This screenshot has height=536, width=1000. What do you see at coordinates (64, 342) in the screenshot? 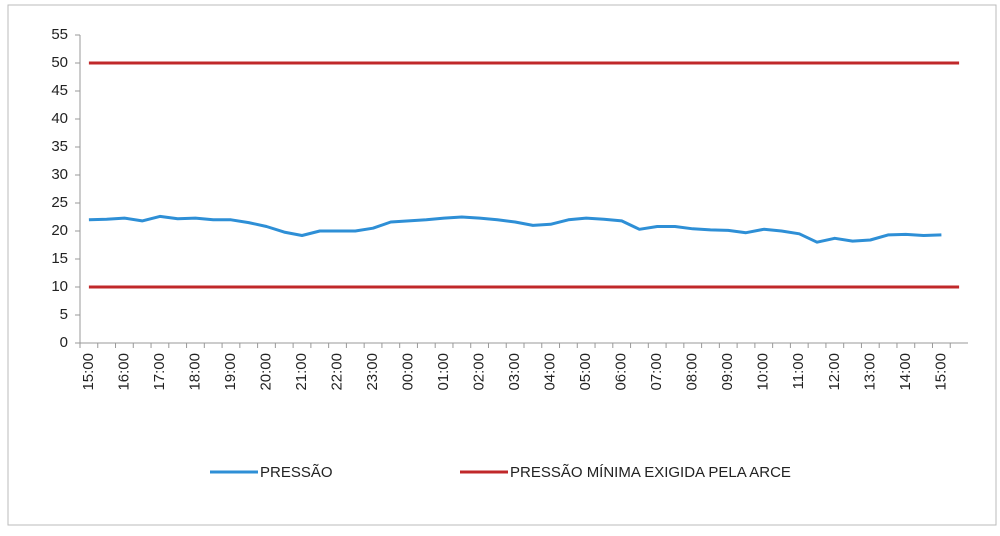
I see `y-tick-label: 0` at bounding box center [64, 342].